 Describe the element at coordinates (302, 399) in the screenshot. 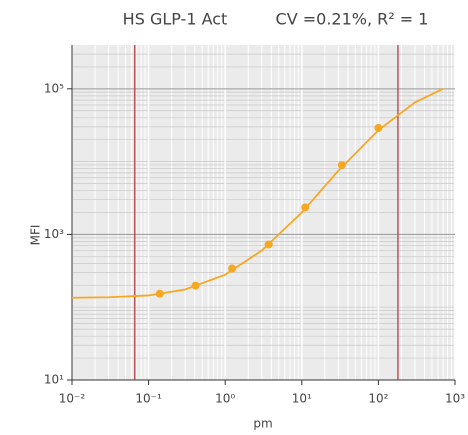

I see `x-tick-label: 10¹` at that location.